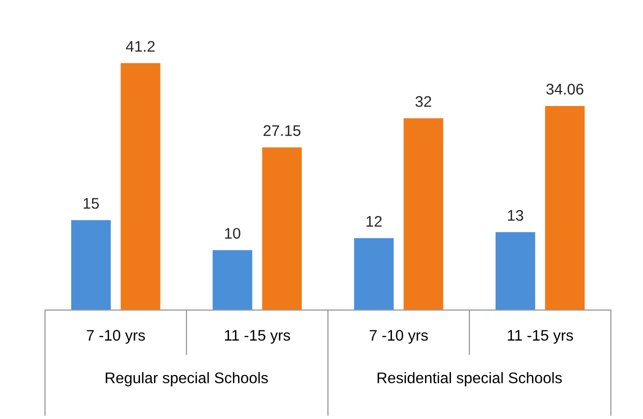 This screenshot has height=419, width=643. What do you see at coordinates (187, 379) in the screenshot?
I see `text: Regular special Schools` at bounding box center [187, 379].